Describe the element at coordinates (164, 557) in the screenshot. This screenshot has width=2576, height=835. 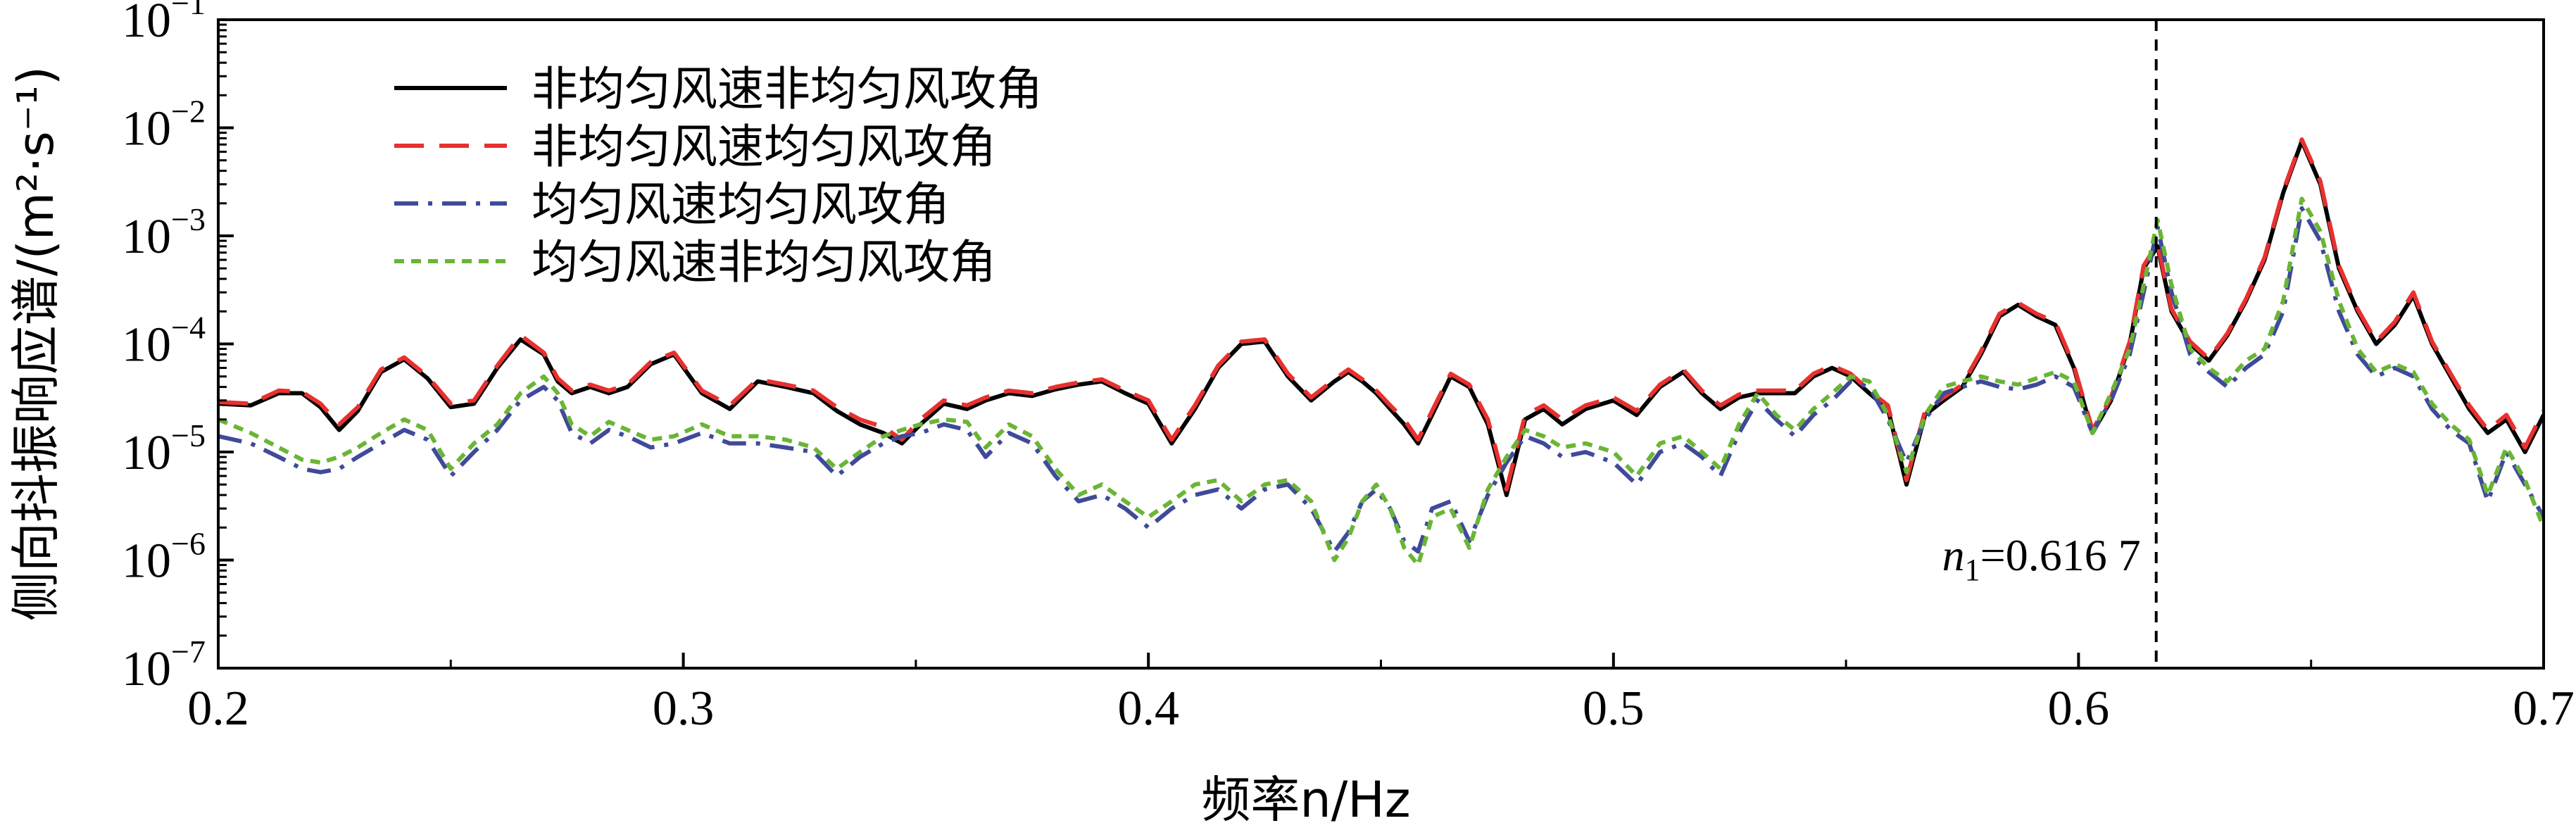
I see `y-tick-label-1: 10⁻⁶` at that location.